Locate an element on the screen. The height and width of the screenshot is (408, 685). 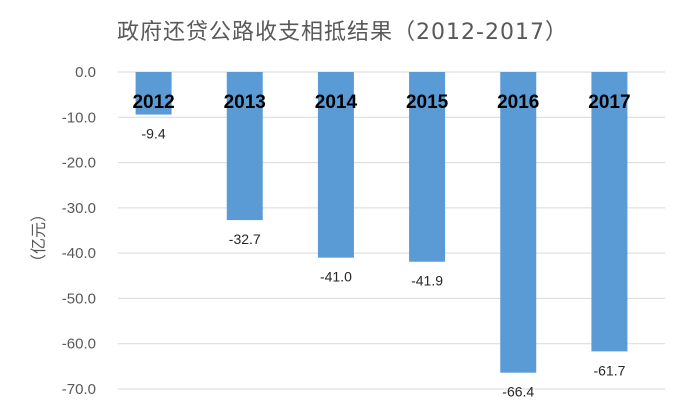
category-label: 2014 is located at coordinates (336, 102).